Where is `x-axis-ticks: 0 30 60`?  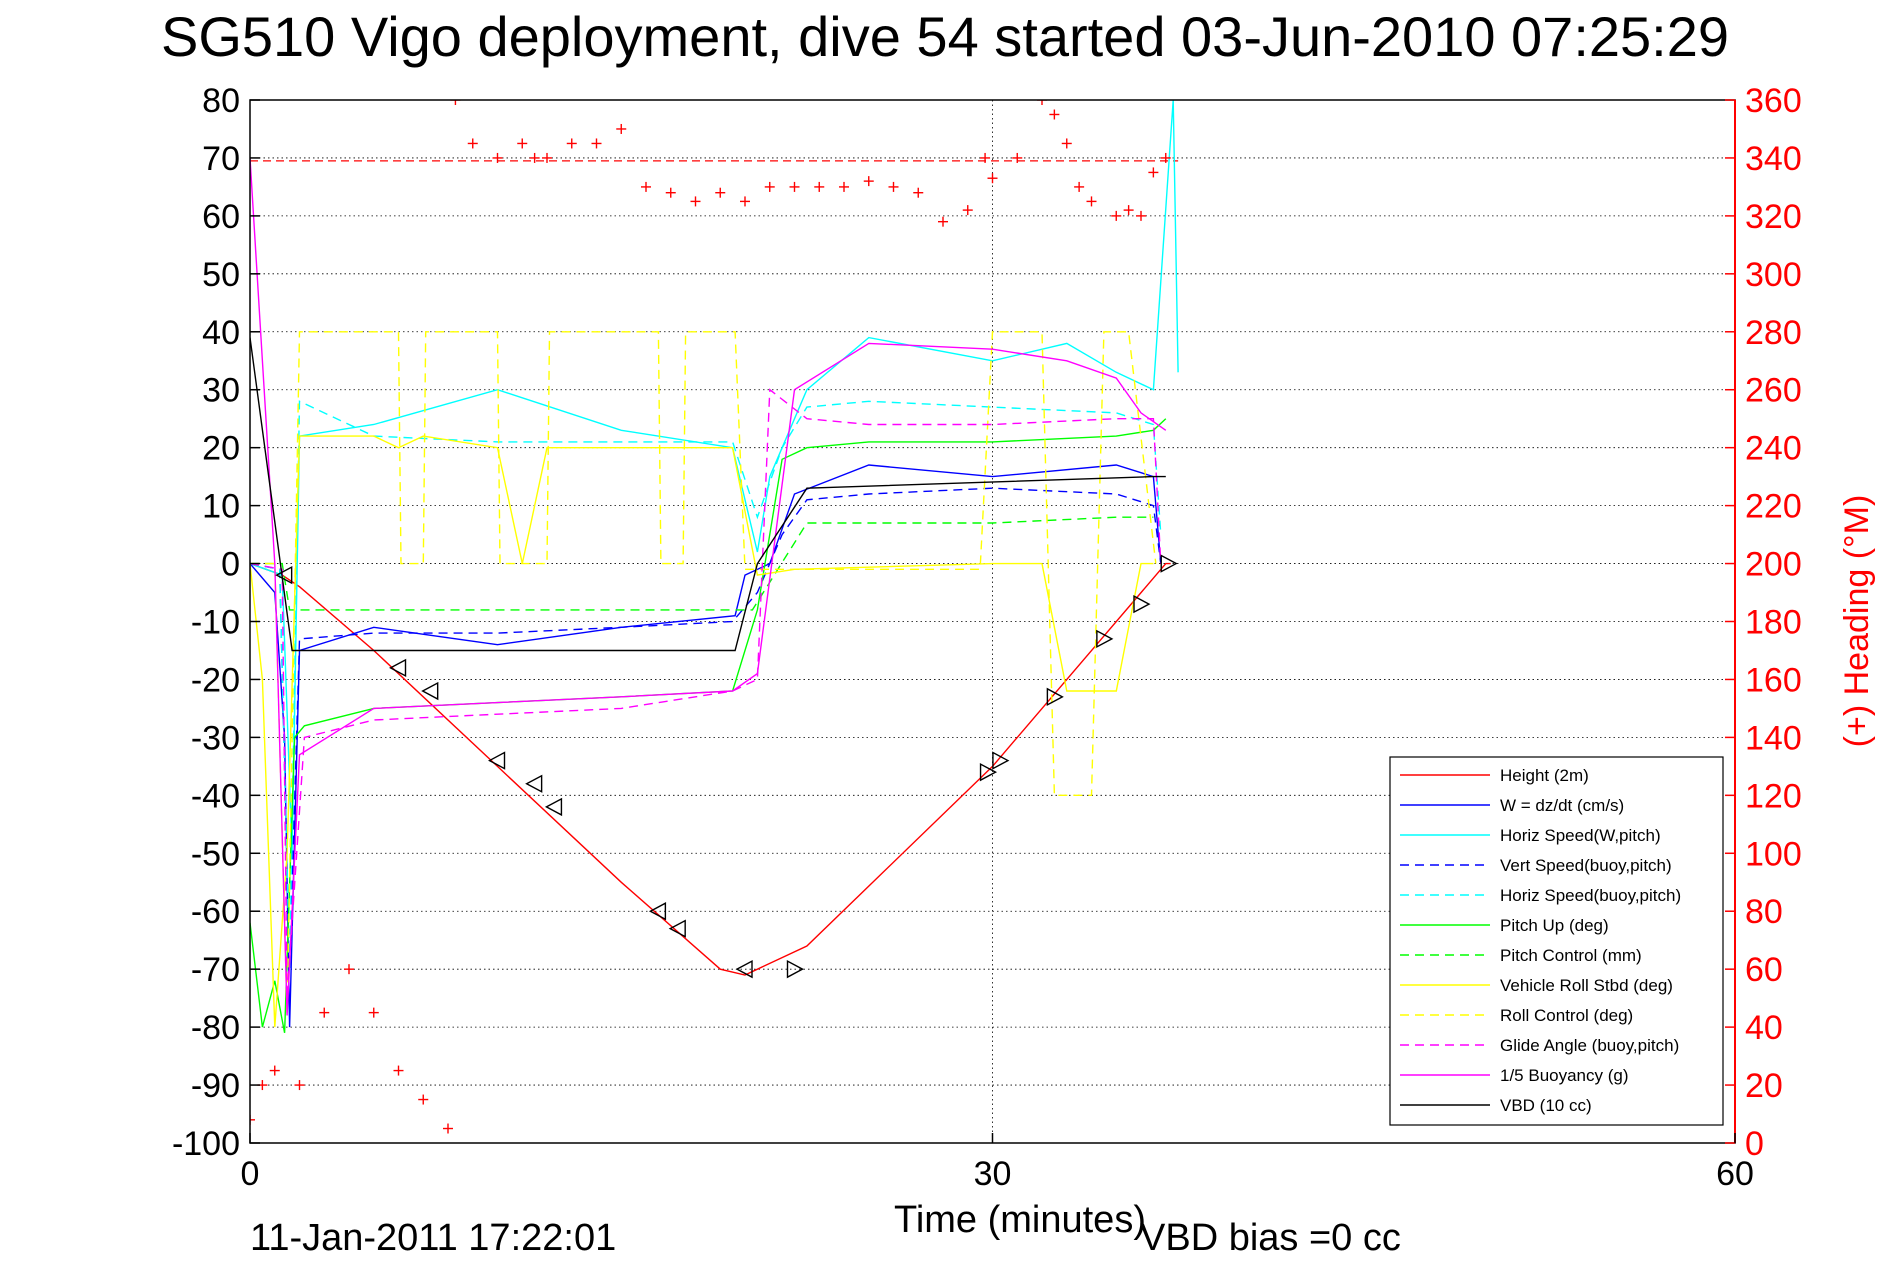 x-axis-ticks: 0 30 60 is located at coordinates (997, 1163).